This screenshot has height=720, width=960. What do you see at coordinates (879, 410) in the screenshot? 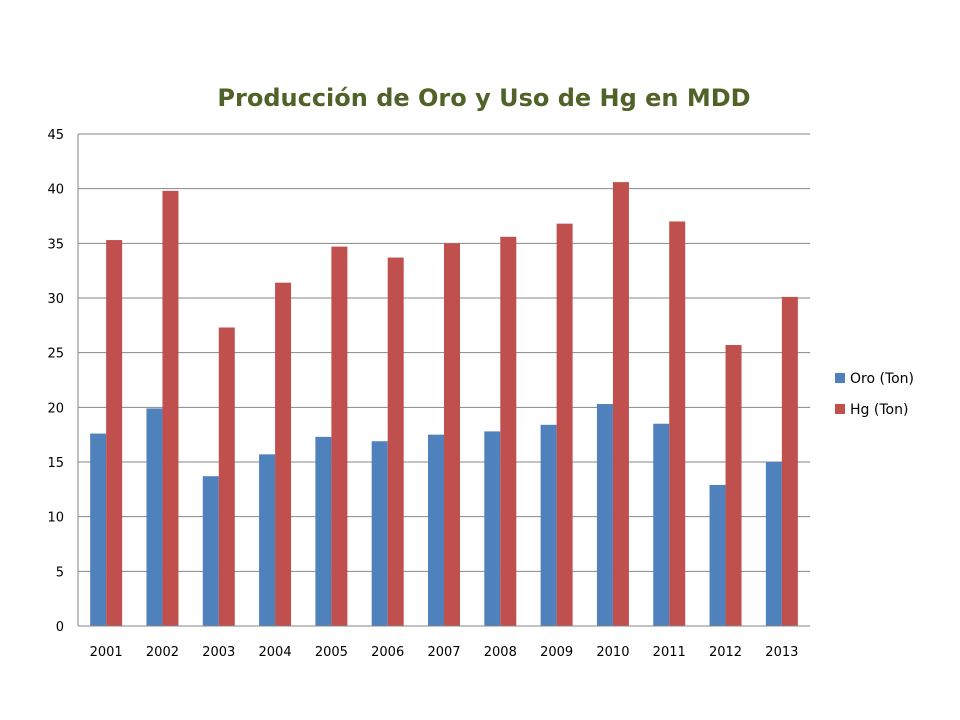
I see `legend-label: Hg (Ton)` at bounding box center [879, 410].